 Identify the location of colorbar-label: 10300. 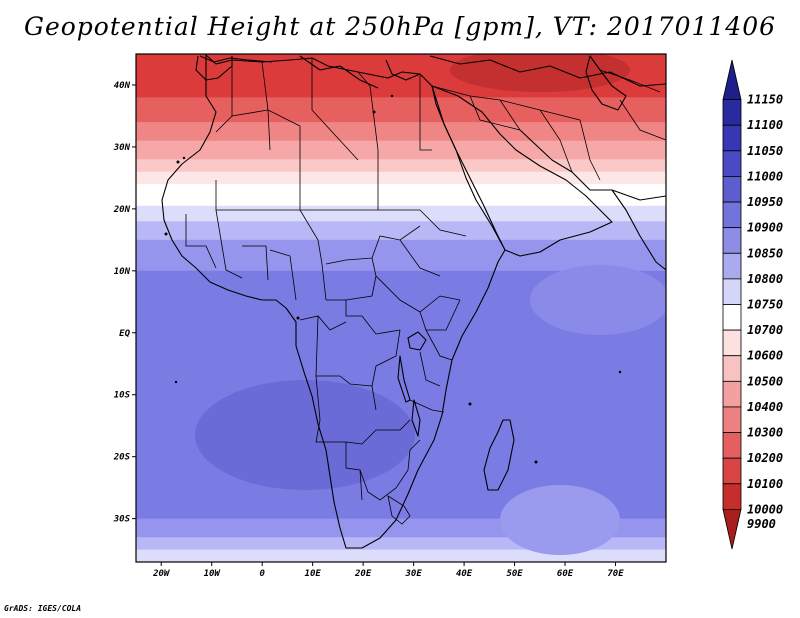
(765, 433).